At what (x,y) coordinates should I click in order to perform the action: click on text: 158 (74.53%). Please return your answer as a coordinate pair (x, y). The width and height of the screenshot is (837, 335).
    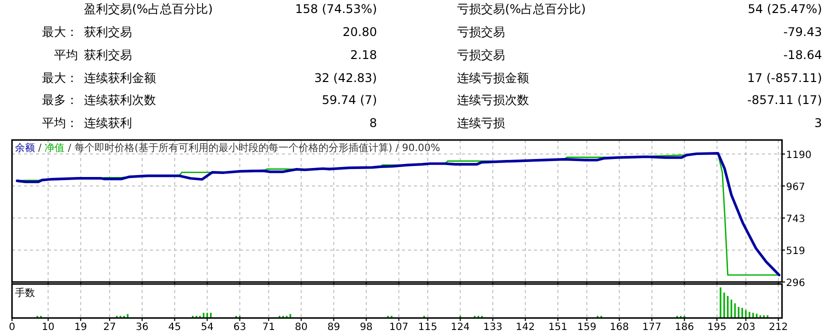
    Looking at the image, I should click on (336, 9).